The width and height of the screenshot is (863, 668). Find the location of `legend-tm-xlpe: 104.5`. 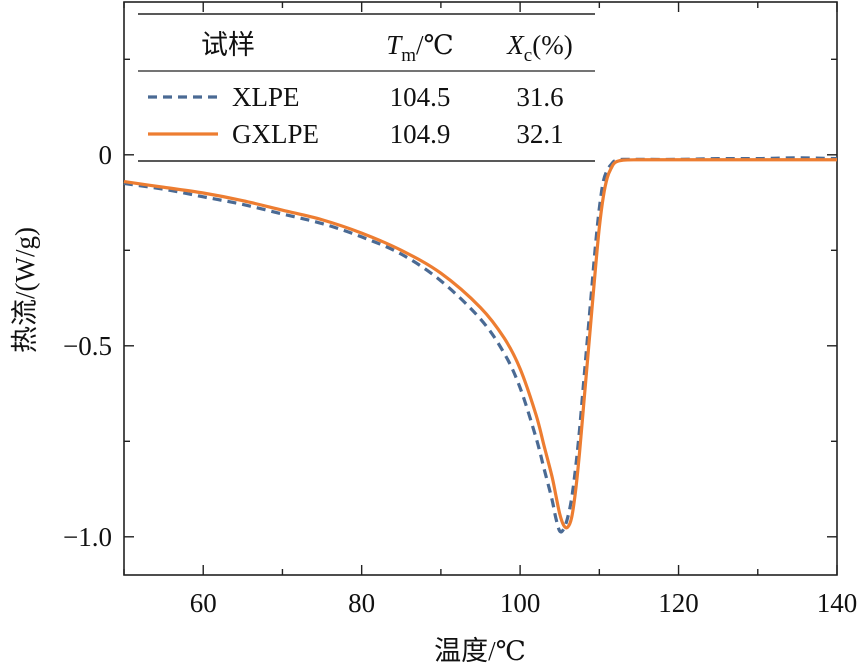

legend-tm-xlpe: 104.5 is located at coordinates (420, 97).